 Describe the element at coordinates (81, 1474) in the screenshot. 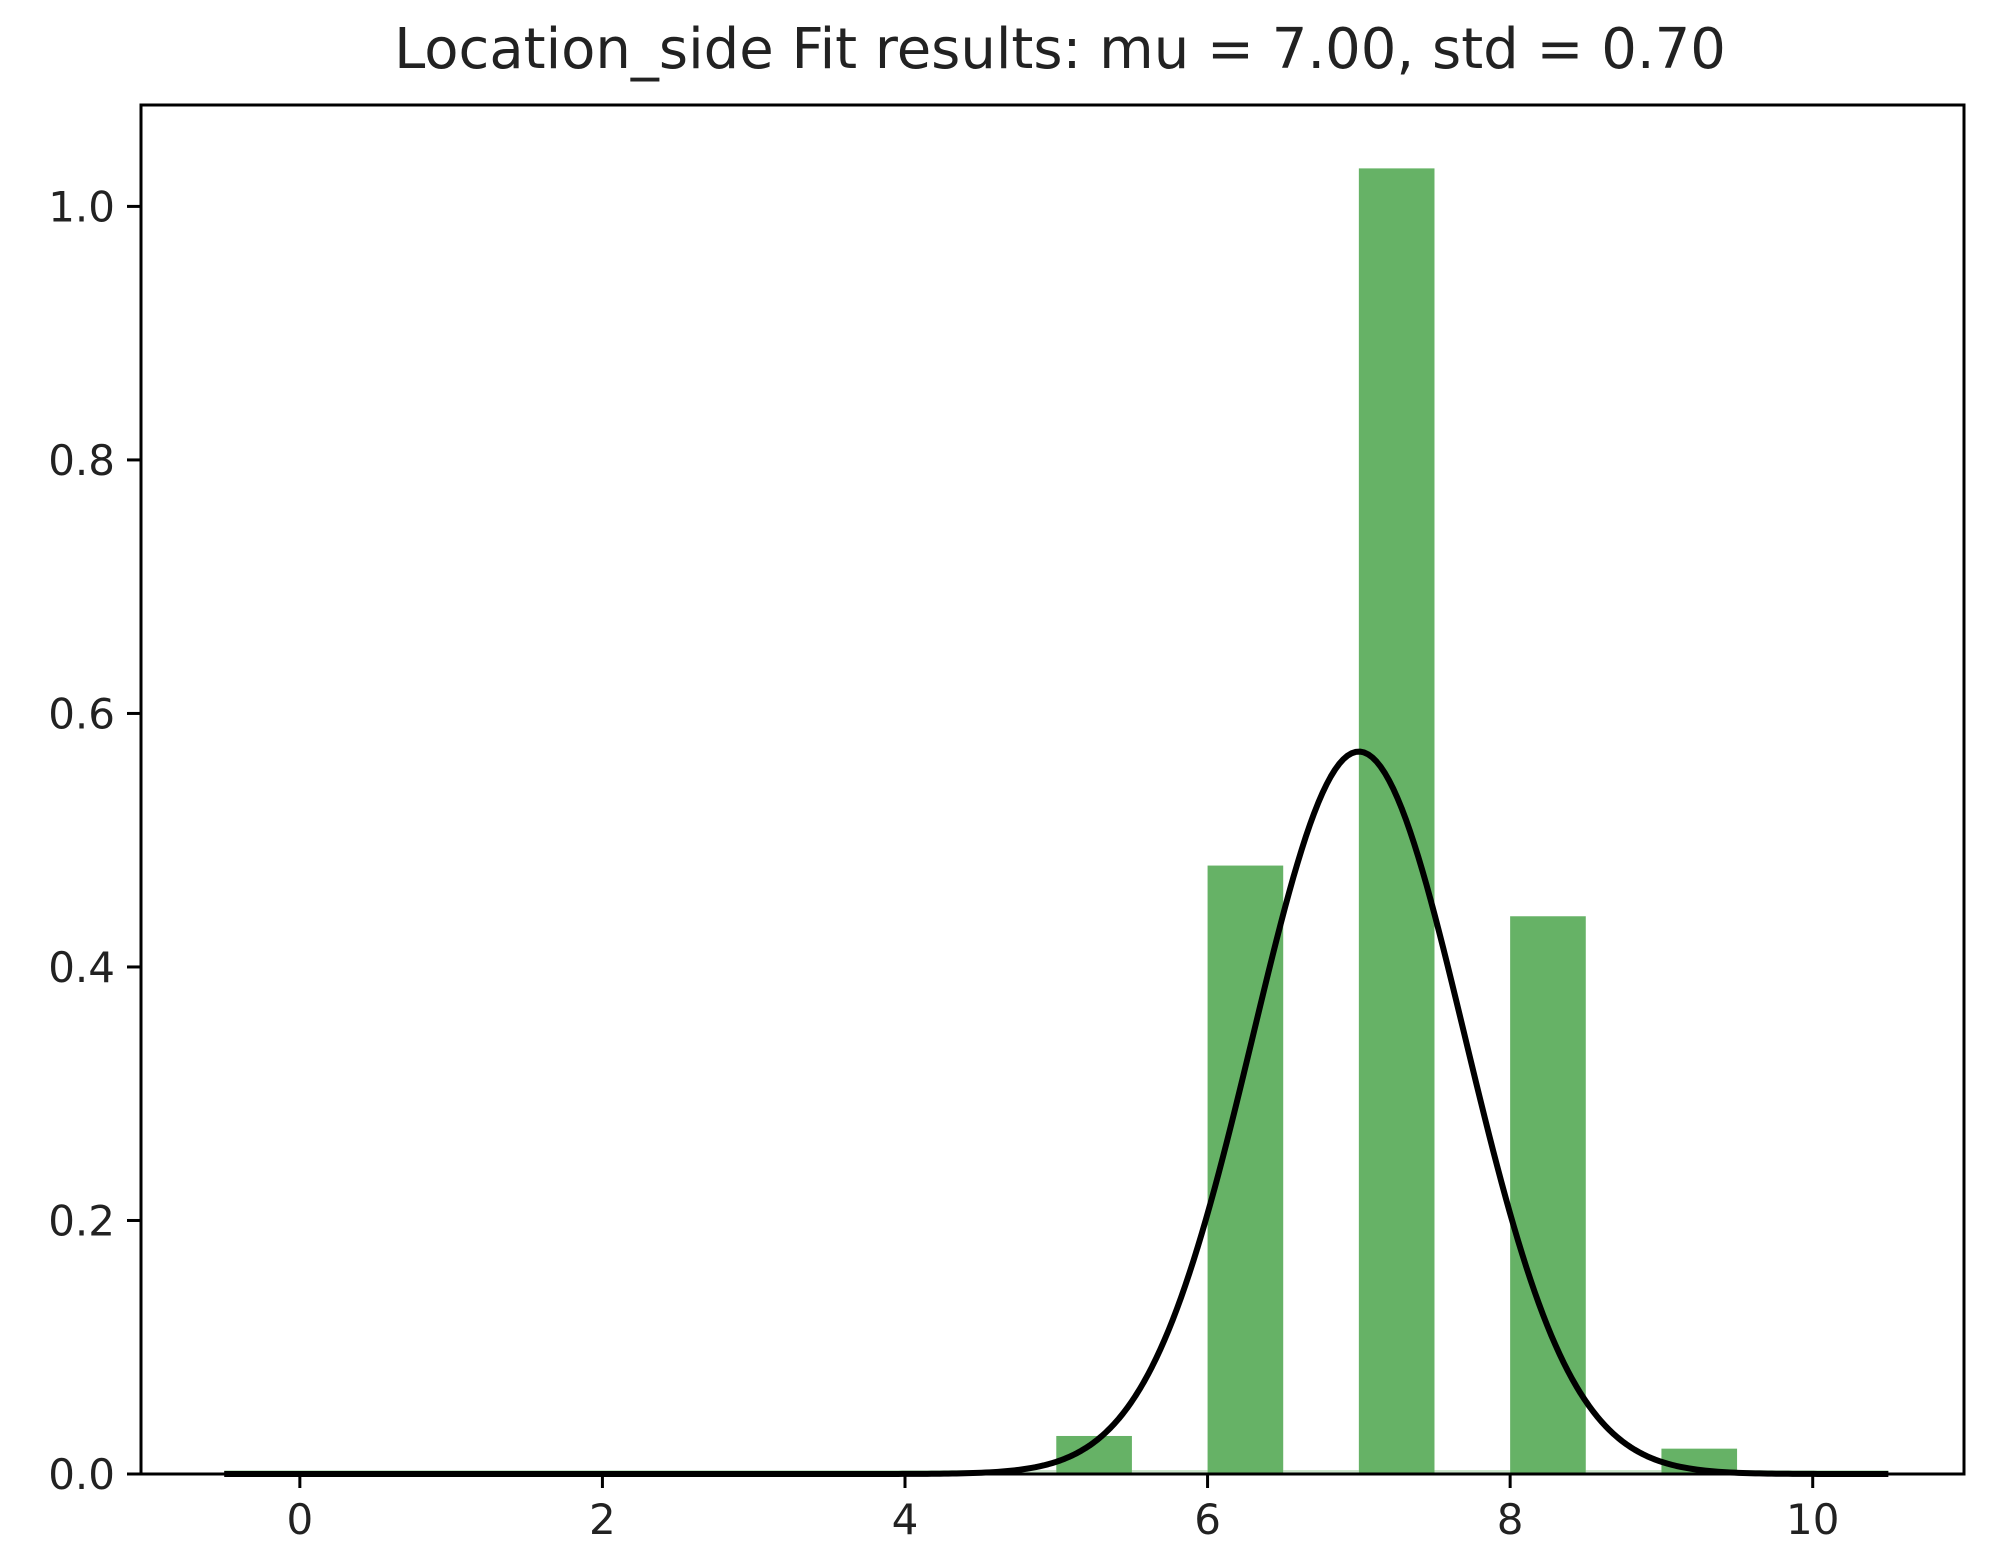

I see `y-tick-label: 0.0` at that location.